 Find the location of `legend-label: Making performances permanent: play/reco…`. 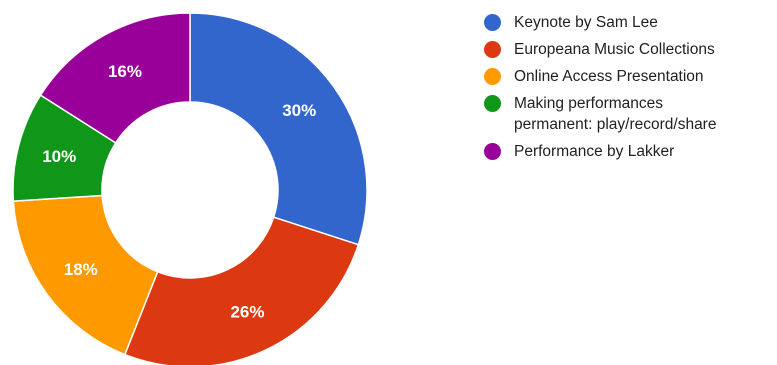

legend-label: Making performances permanent: play/reco… is located at coordinates (615, 114).